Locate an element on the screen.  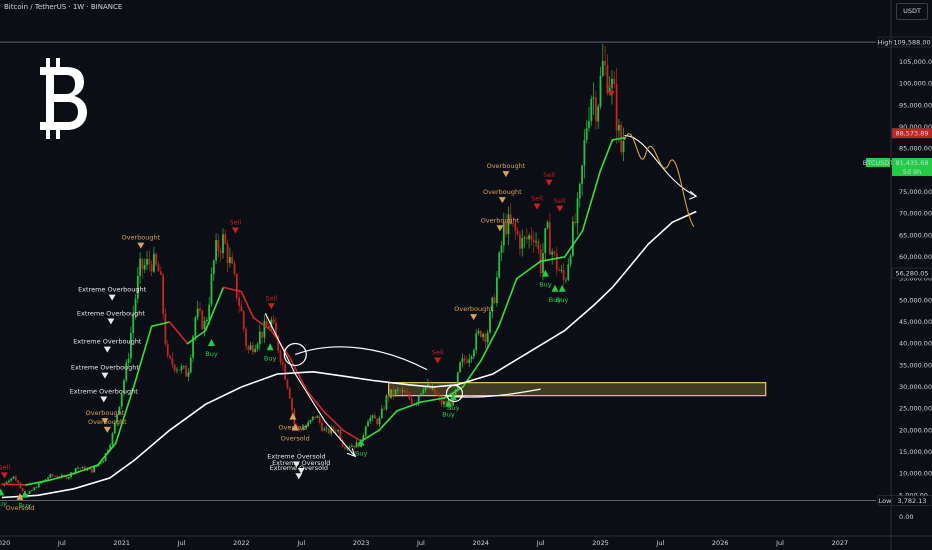
currency-button: USDT is located at coordinates (912, 11).